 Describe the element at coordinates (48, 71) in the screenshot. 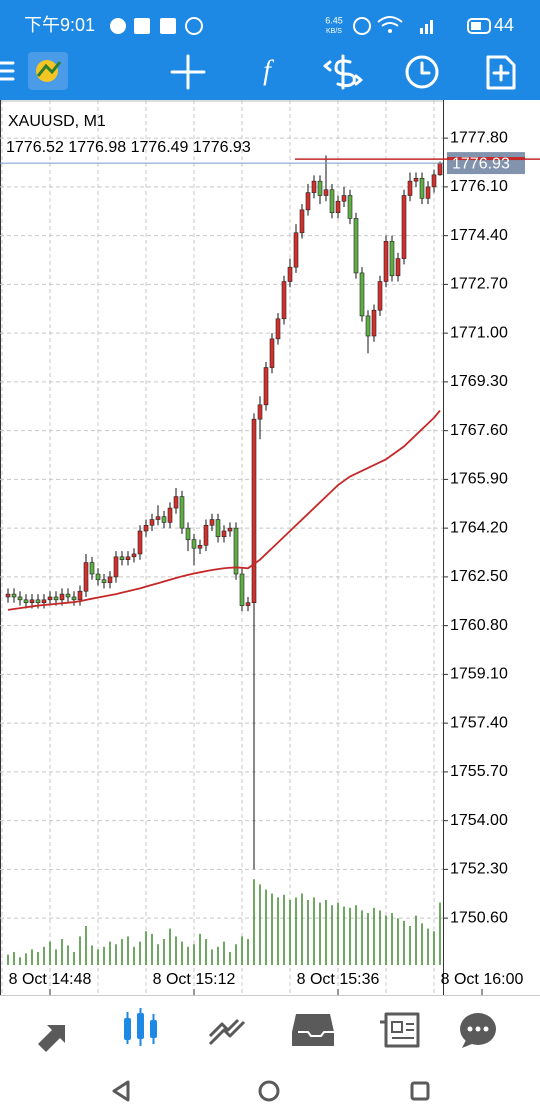

I see `app-logo` at that location.